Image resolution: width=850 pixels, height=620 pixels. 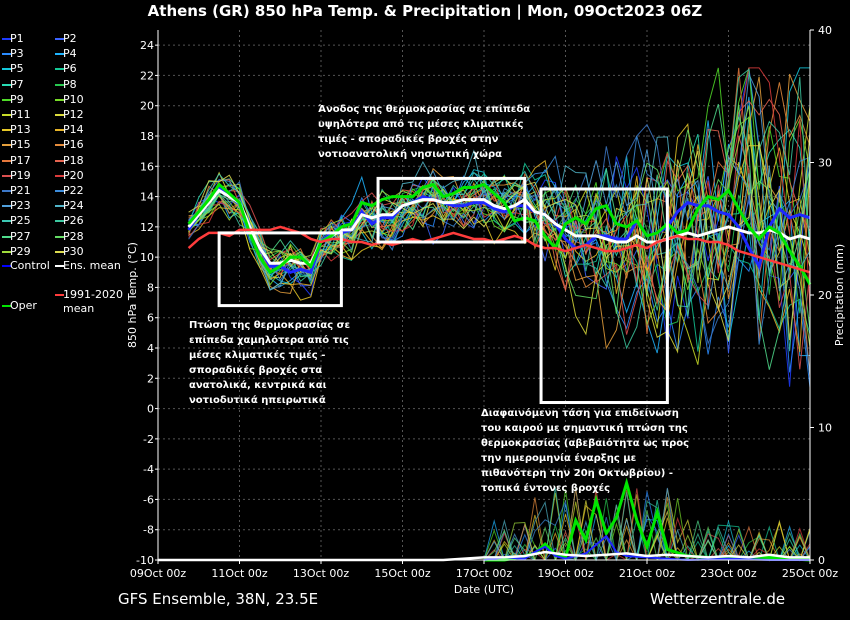 I want to click on y-tick-label: 20, so click(x=147, y=106).